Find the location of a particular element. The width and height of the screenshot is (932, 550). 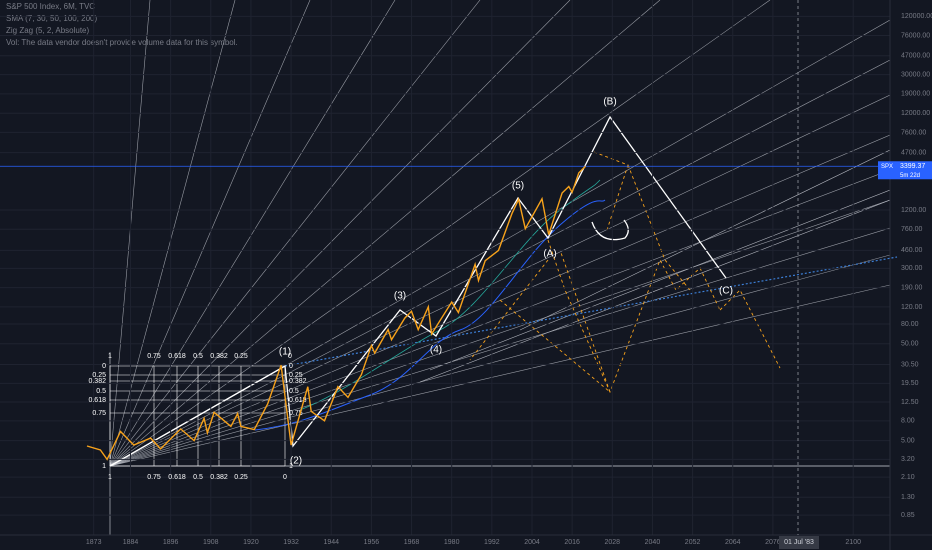

price-tag is located at coordinates (905, 170).